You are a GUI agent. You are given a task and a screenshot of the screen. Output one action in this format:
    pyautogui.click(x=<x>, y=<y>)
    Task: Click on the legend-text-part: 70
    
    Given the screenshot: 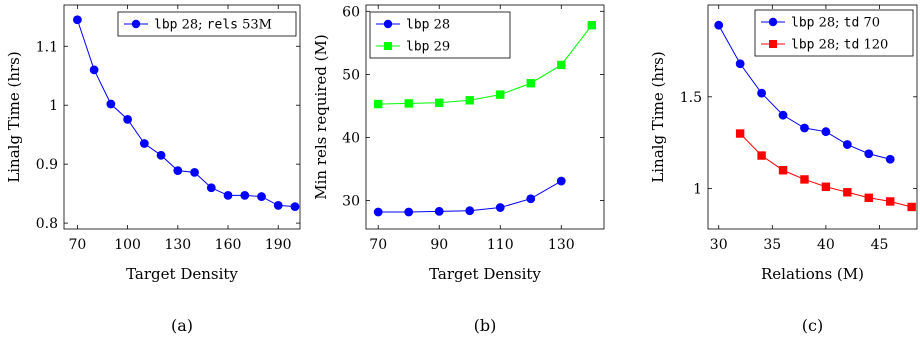 What is the action you would take?
    pyautogui.click(x=869, y=23)
    